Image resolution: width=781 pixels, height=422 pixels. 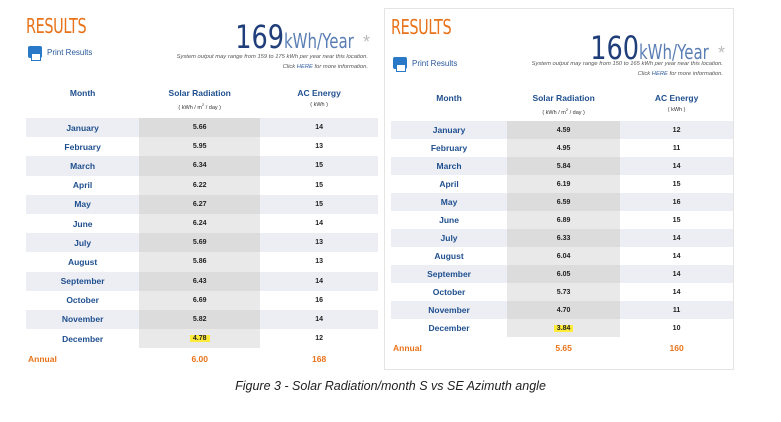 I want to click on click-line: Click HERE for more information., so click(x=272, y=67).